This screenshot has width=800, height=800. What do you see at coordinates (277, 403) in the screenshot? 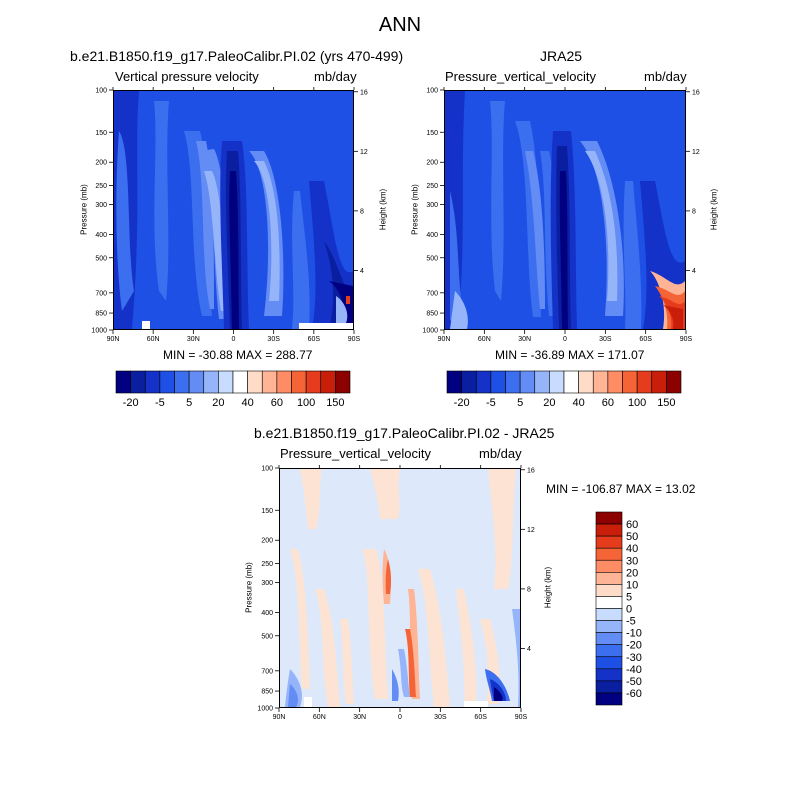
I see `model-colorbar-label-5: 60` at bounding box center [277, 403].